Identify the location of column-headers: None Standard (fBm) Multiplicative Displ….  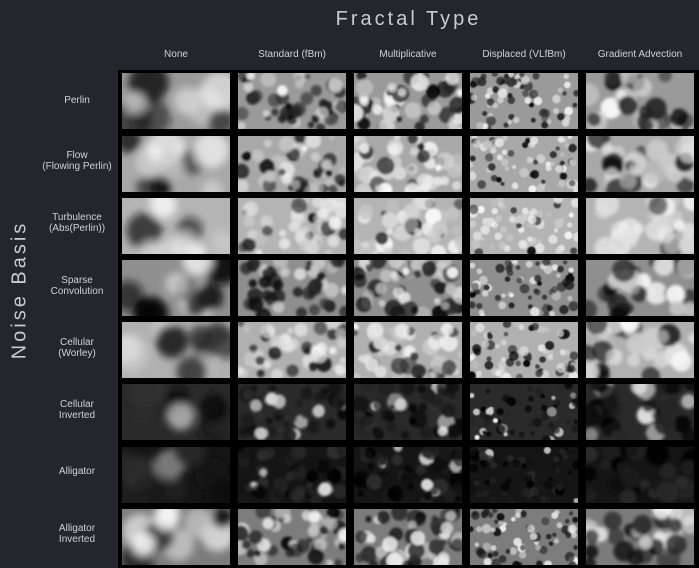
(408, 57).